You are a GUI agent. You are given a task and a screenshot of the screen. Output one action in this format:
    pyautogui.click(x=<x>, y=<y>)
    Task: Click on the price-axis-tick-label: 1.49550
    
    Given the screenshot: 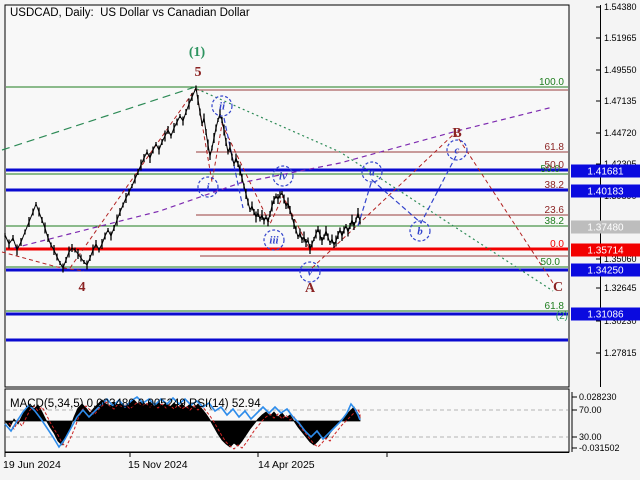 What is the action you would take?
    pyautogui.click(x=620, y=70)
    